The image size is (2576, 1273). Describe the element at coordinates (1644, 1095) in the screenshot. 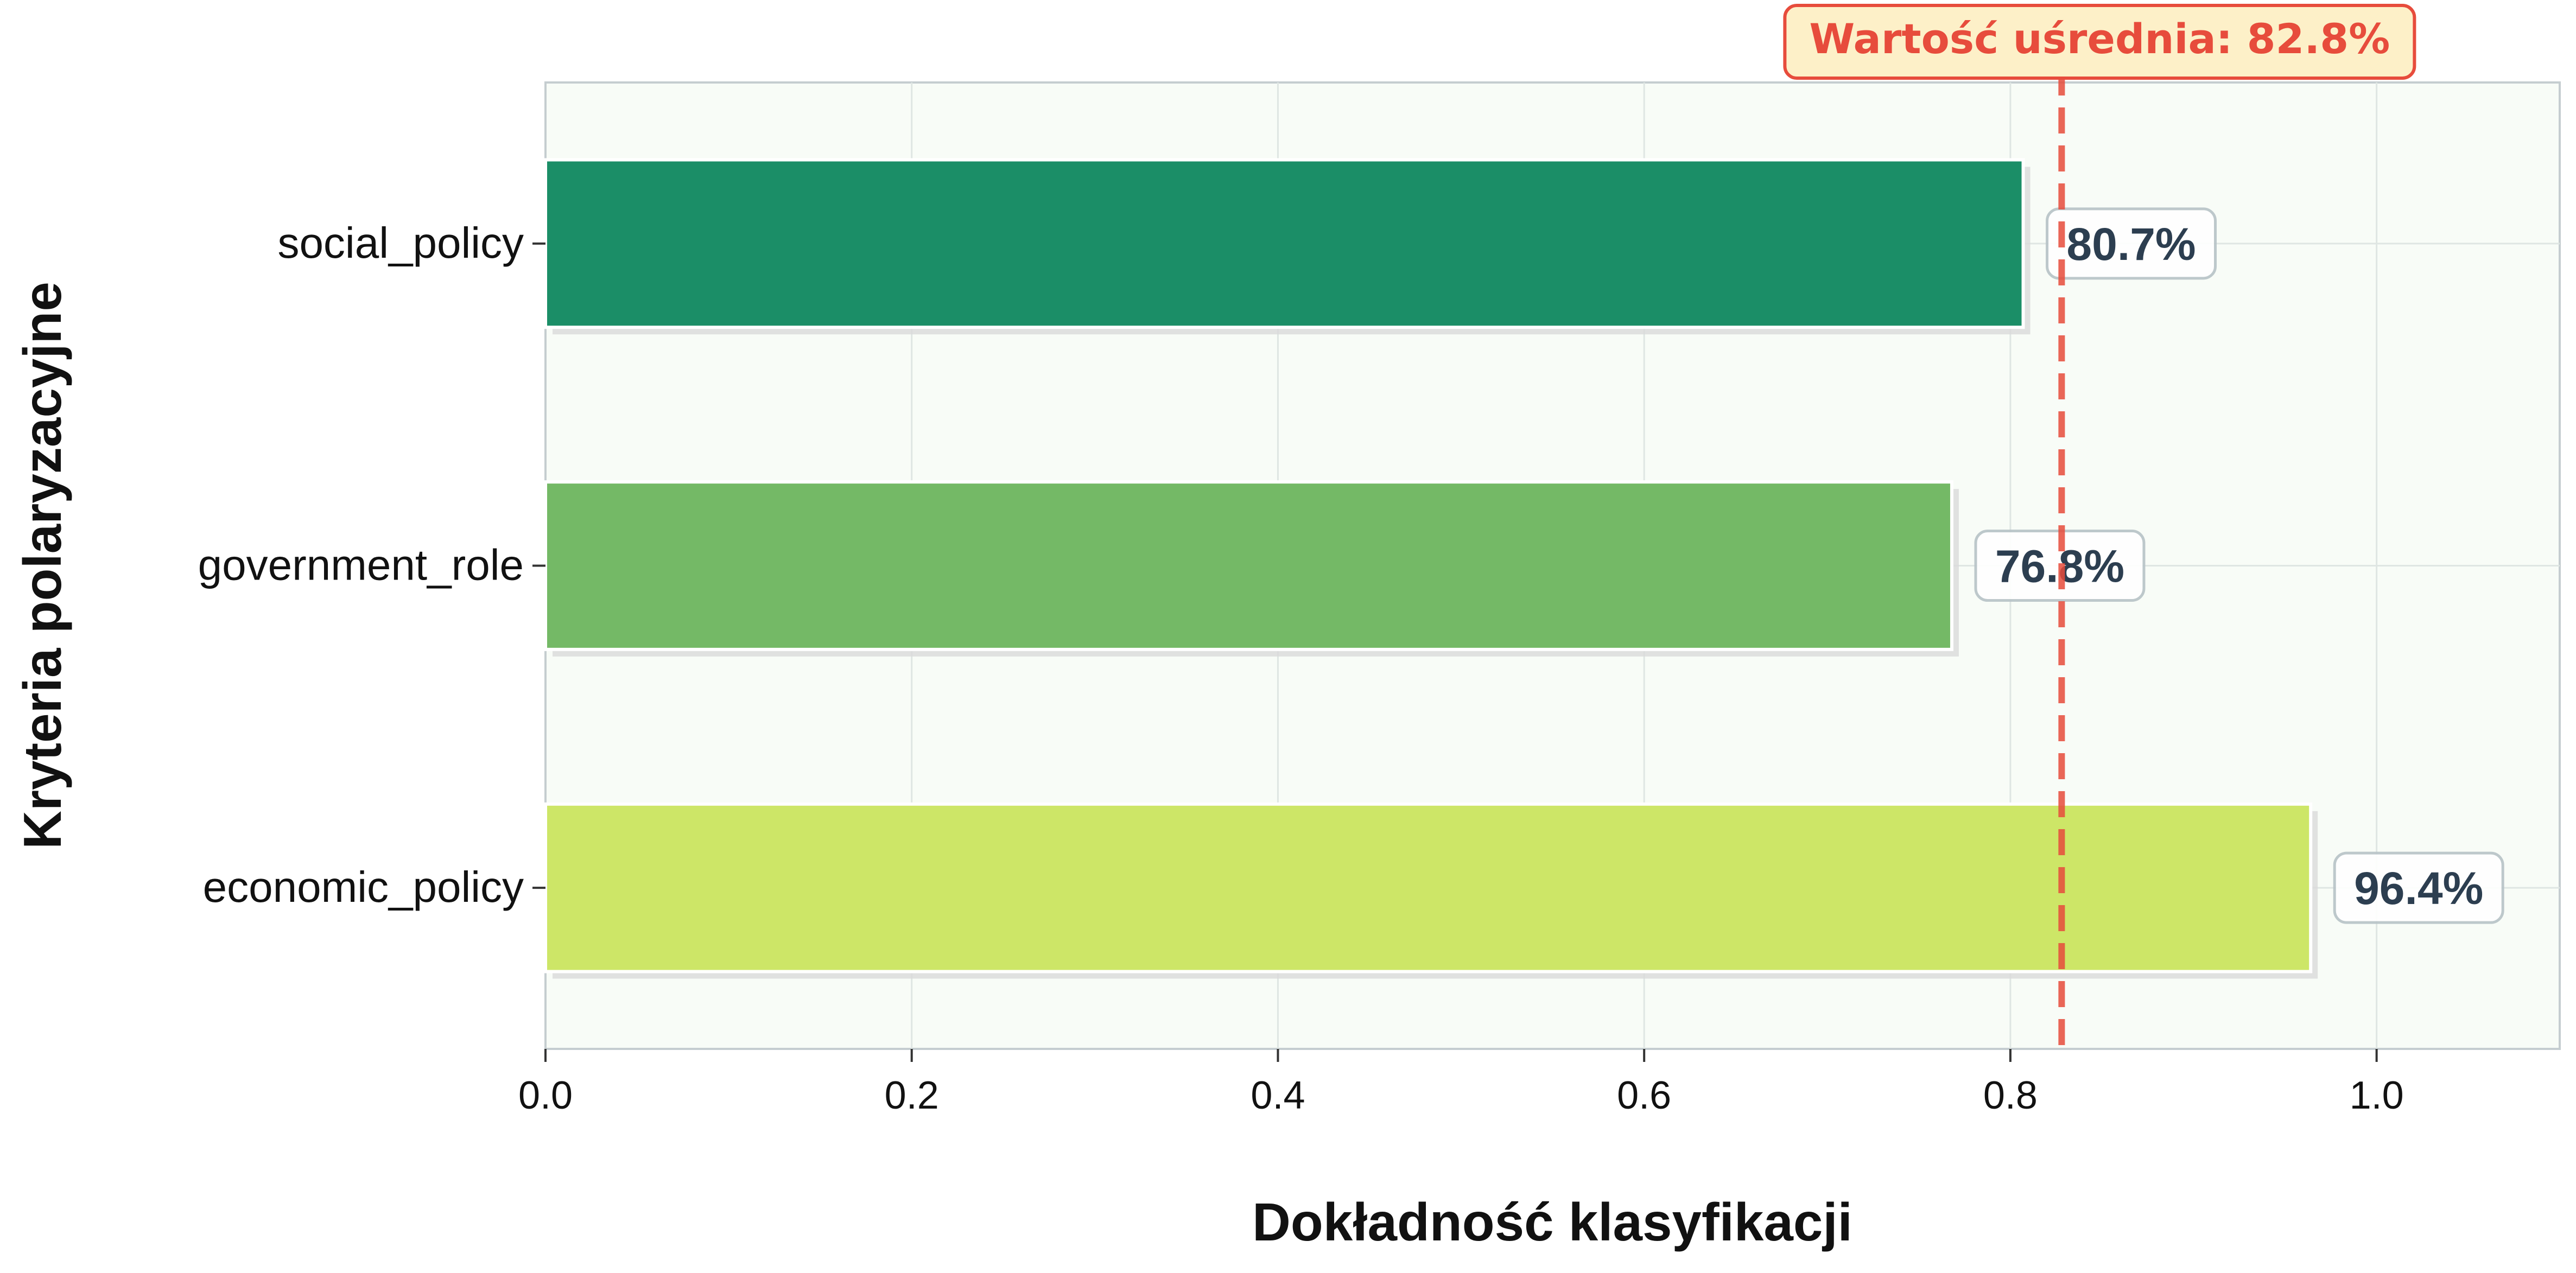

I see `x-tick-label: 0.6` at that location.